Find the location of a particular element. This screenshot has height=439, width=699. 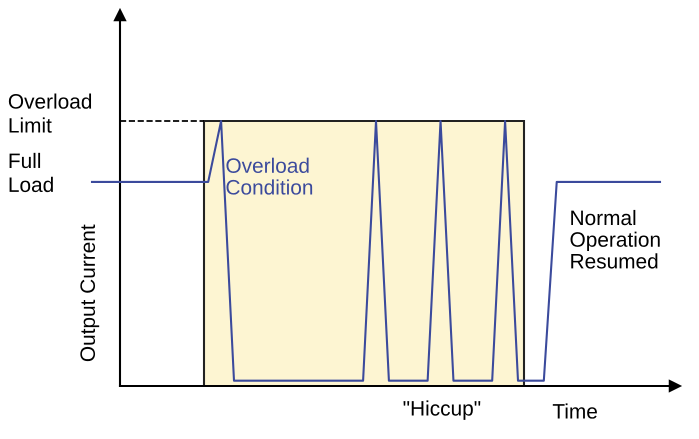

text: Full Load is located at coordinates (31, 172).